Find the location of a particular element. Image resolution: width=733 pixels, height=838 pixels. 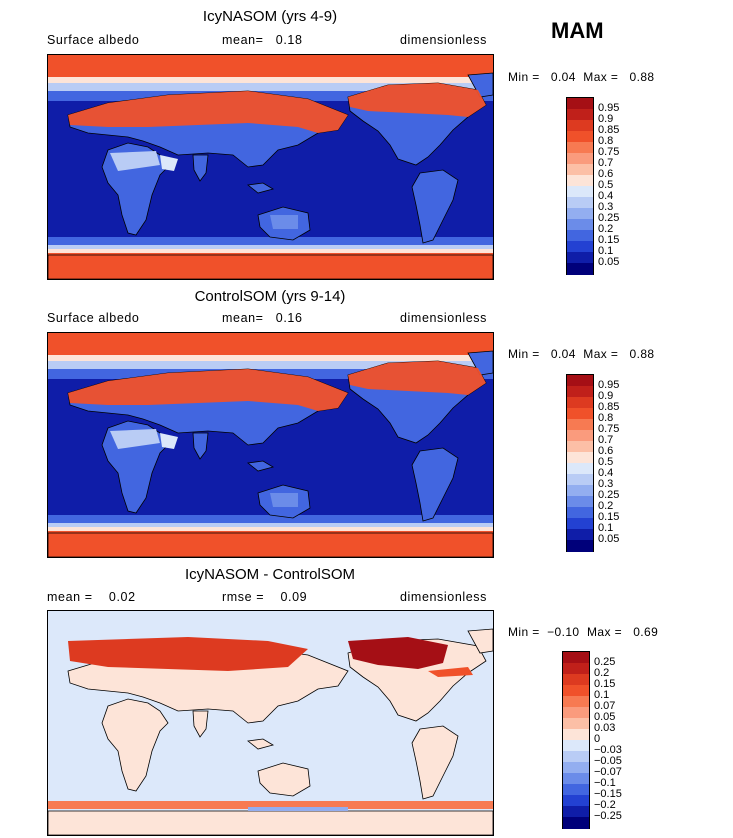

panel1-units-label: dimensionless is located at coordinates (444, 40).